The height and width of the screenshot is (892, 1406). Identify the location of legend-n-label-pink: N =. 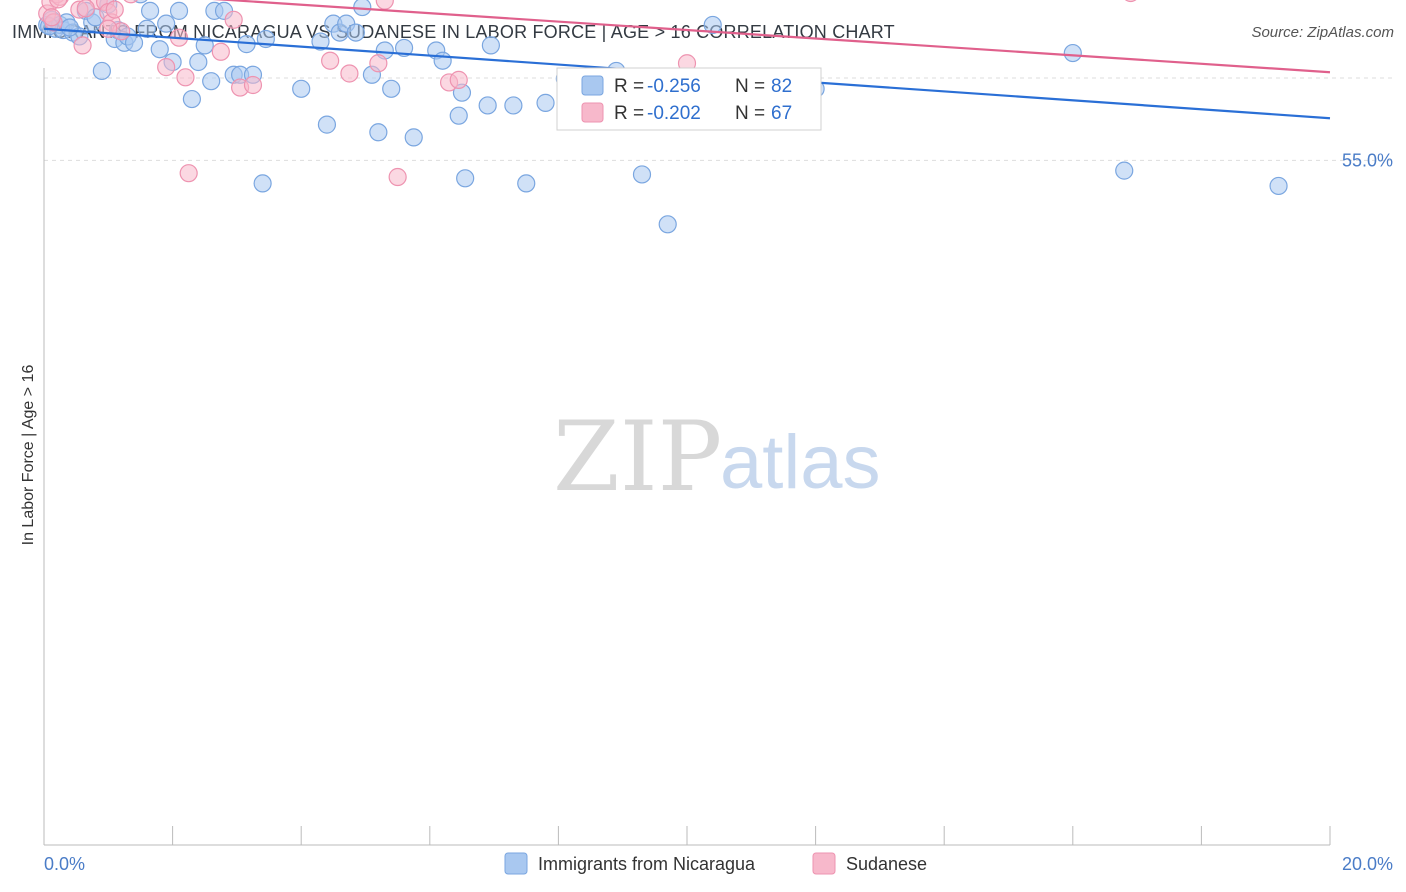
(750, 113).